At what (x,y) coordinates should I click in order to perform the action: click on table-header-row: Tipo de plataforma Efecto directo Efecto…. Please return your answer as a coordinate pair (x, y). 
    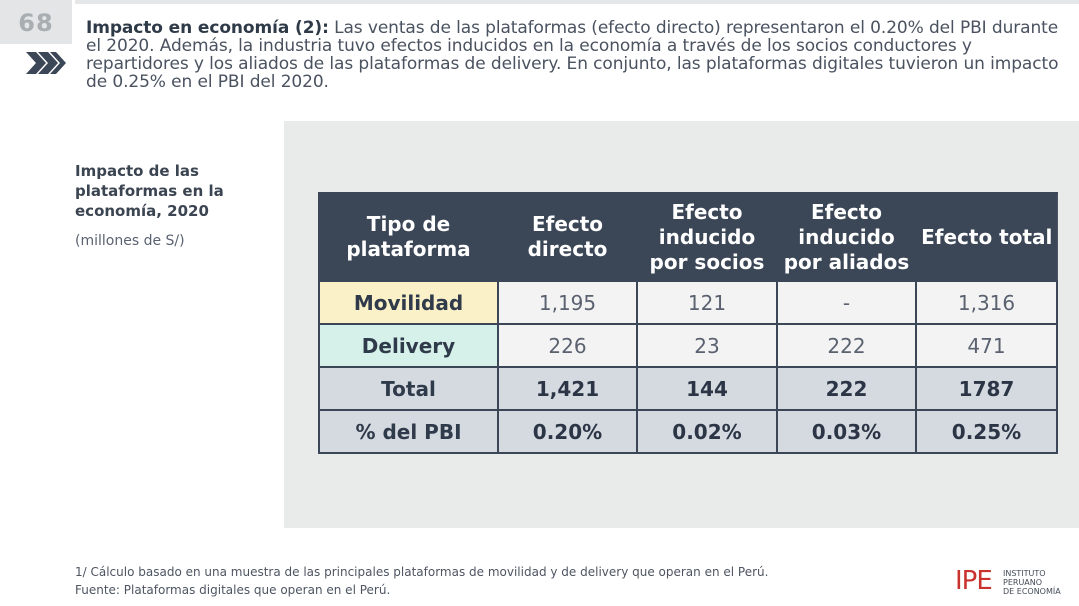
    Looking at the image, I should click on (688, 237).